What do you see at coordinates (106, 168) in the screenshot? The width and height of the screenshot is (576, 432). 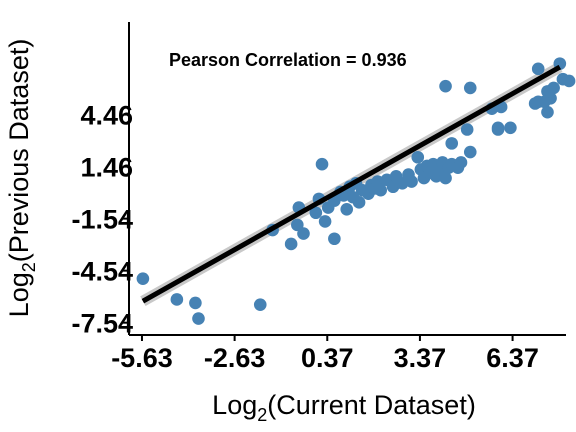 I see `y-tick-label: 1.46` at bounding box center [106, 168].